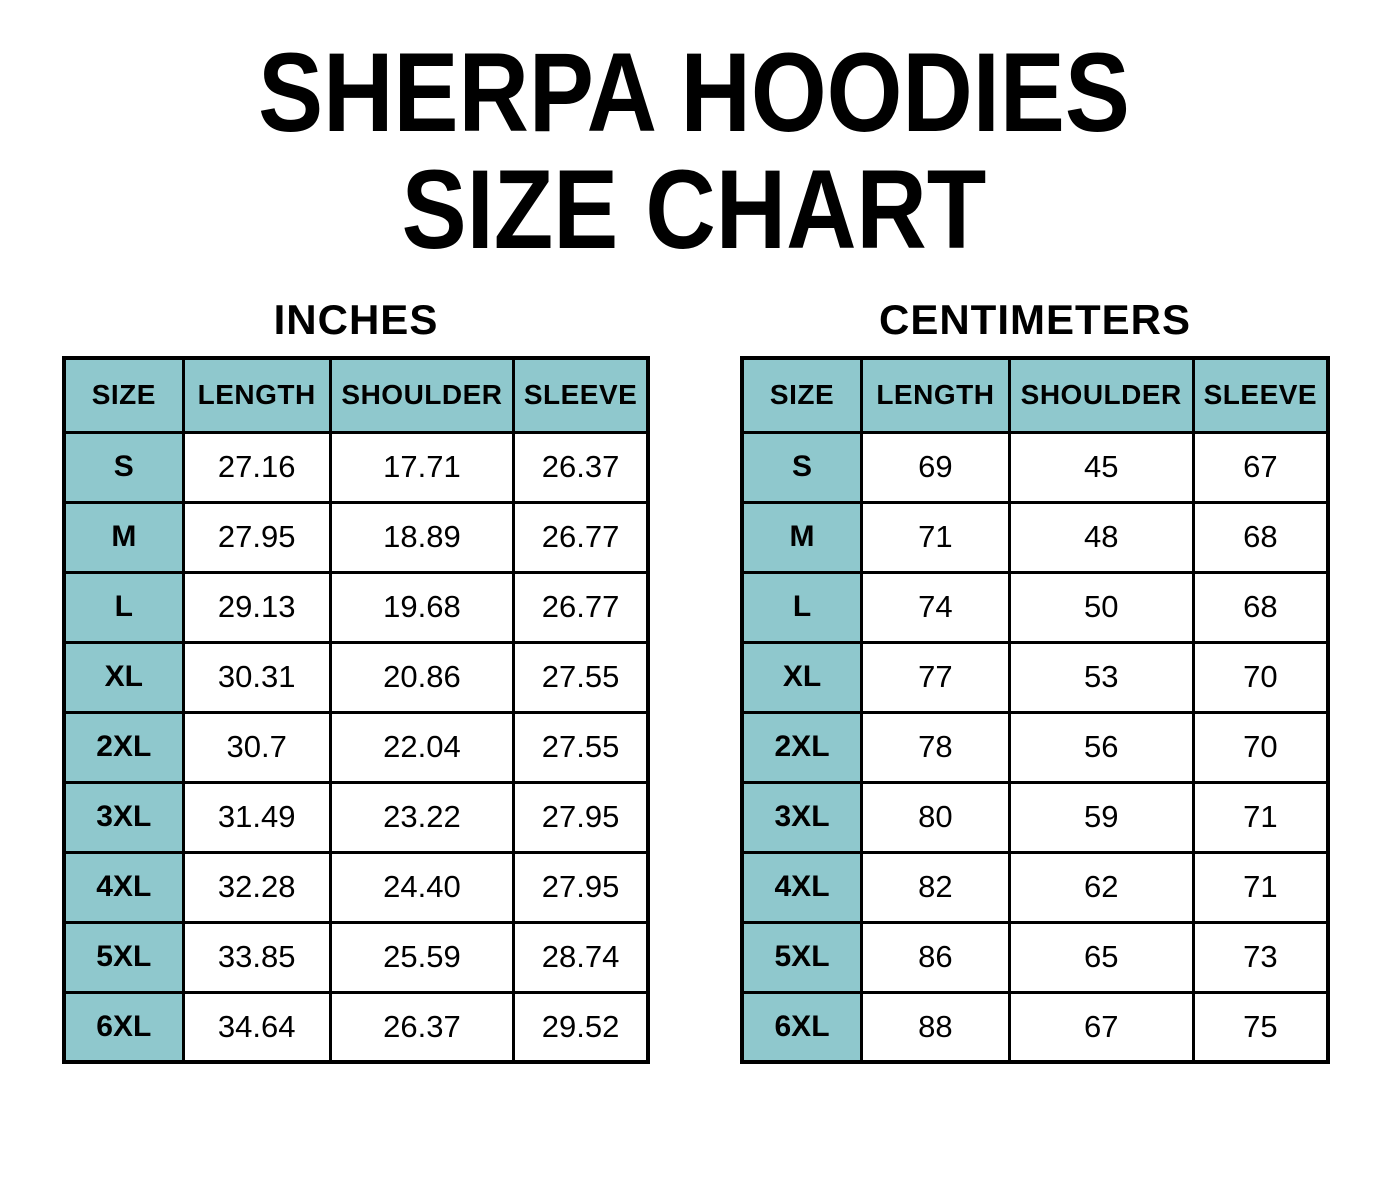 Image resolution: width=1388 pixels, height=1200 pixels. Describe the element at coordinates (1101, 747) in the screenshot. I see `value-cell: 56` at that location.